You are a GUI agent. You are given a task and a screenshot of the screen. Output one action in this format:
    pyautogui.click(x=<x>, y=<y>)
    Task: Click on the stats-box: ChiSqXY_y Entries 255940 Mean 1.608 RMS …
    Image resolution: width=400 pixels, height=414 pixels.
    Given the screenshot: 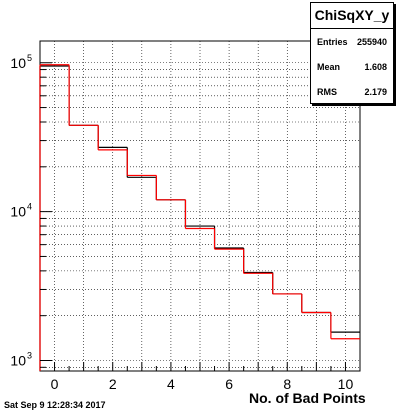 What is the action you would take?
    pyautogui.click(x=352, y=53)
    